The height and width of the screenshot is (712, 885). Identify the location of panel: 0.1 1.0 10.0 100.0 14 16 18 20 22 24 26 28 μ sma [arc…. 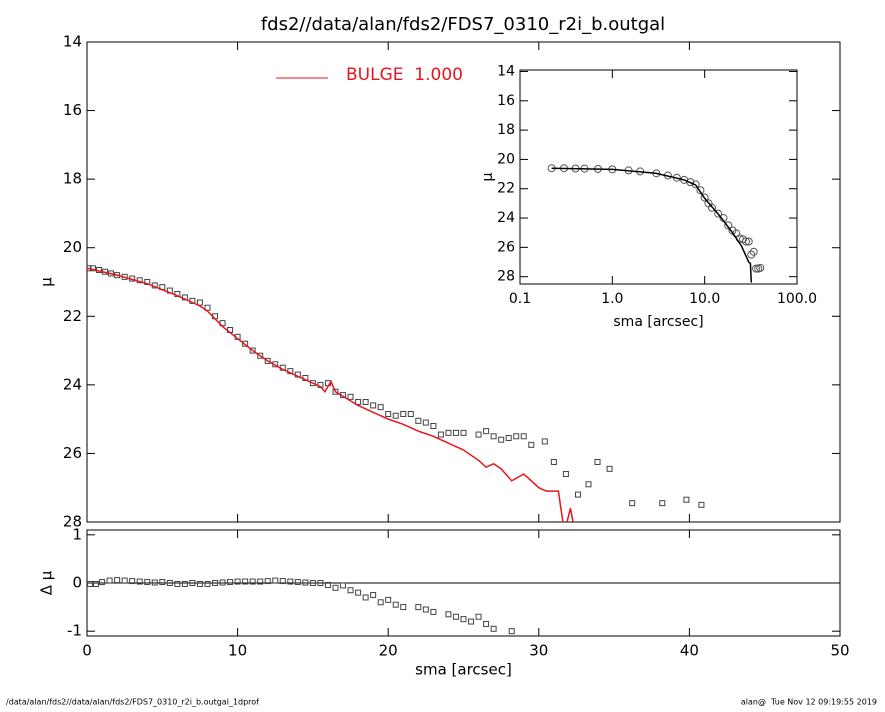
(648, 196).